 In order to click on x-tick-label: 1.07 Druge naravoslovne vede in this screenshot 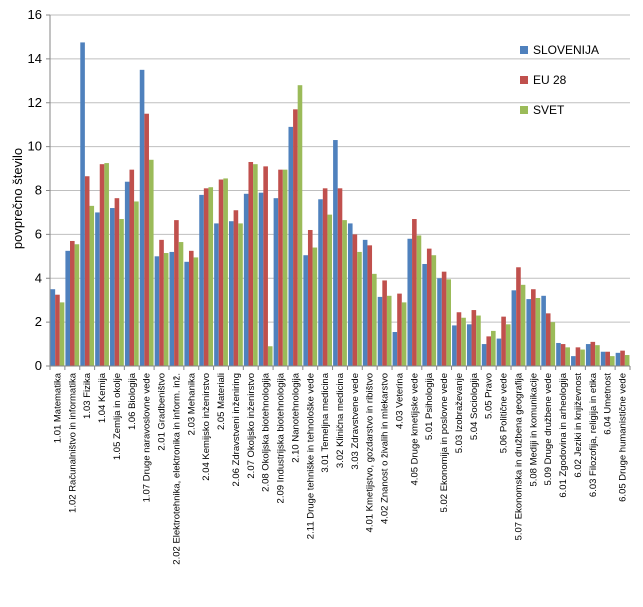, I will do `click(147, 437)`.